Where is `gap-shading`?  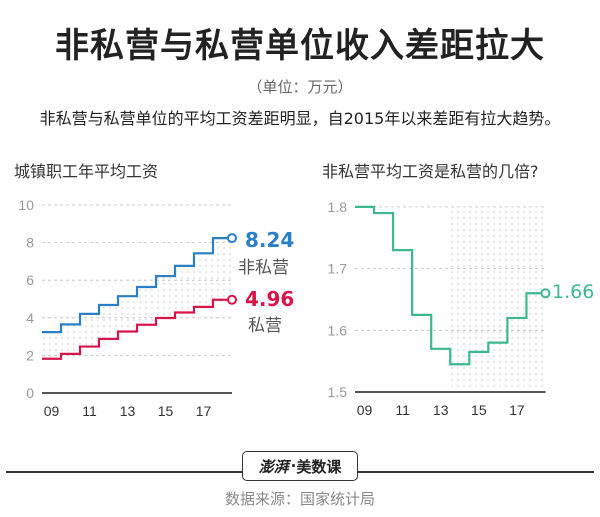
gap-shading is located at coordinates (137, 298).